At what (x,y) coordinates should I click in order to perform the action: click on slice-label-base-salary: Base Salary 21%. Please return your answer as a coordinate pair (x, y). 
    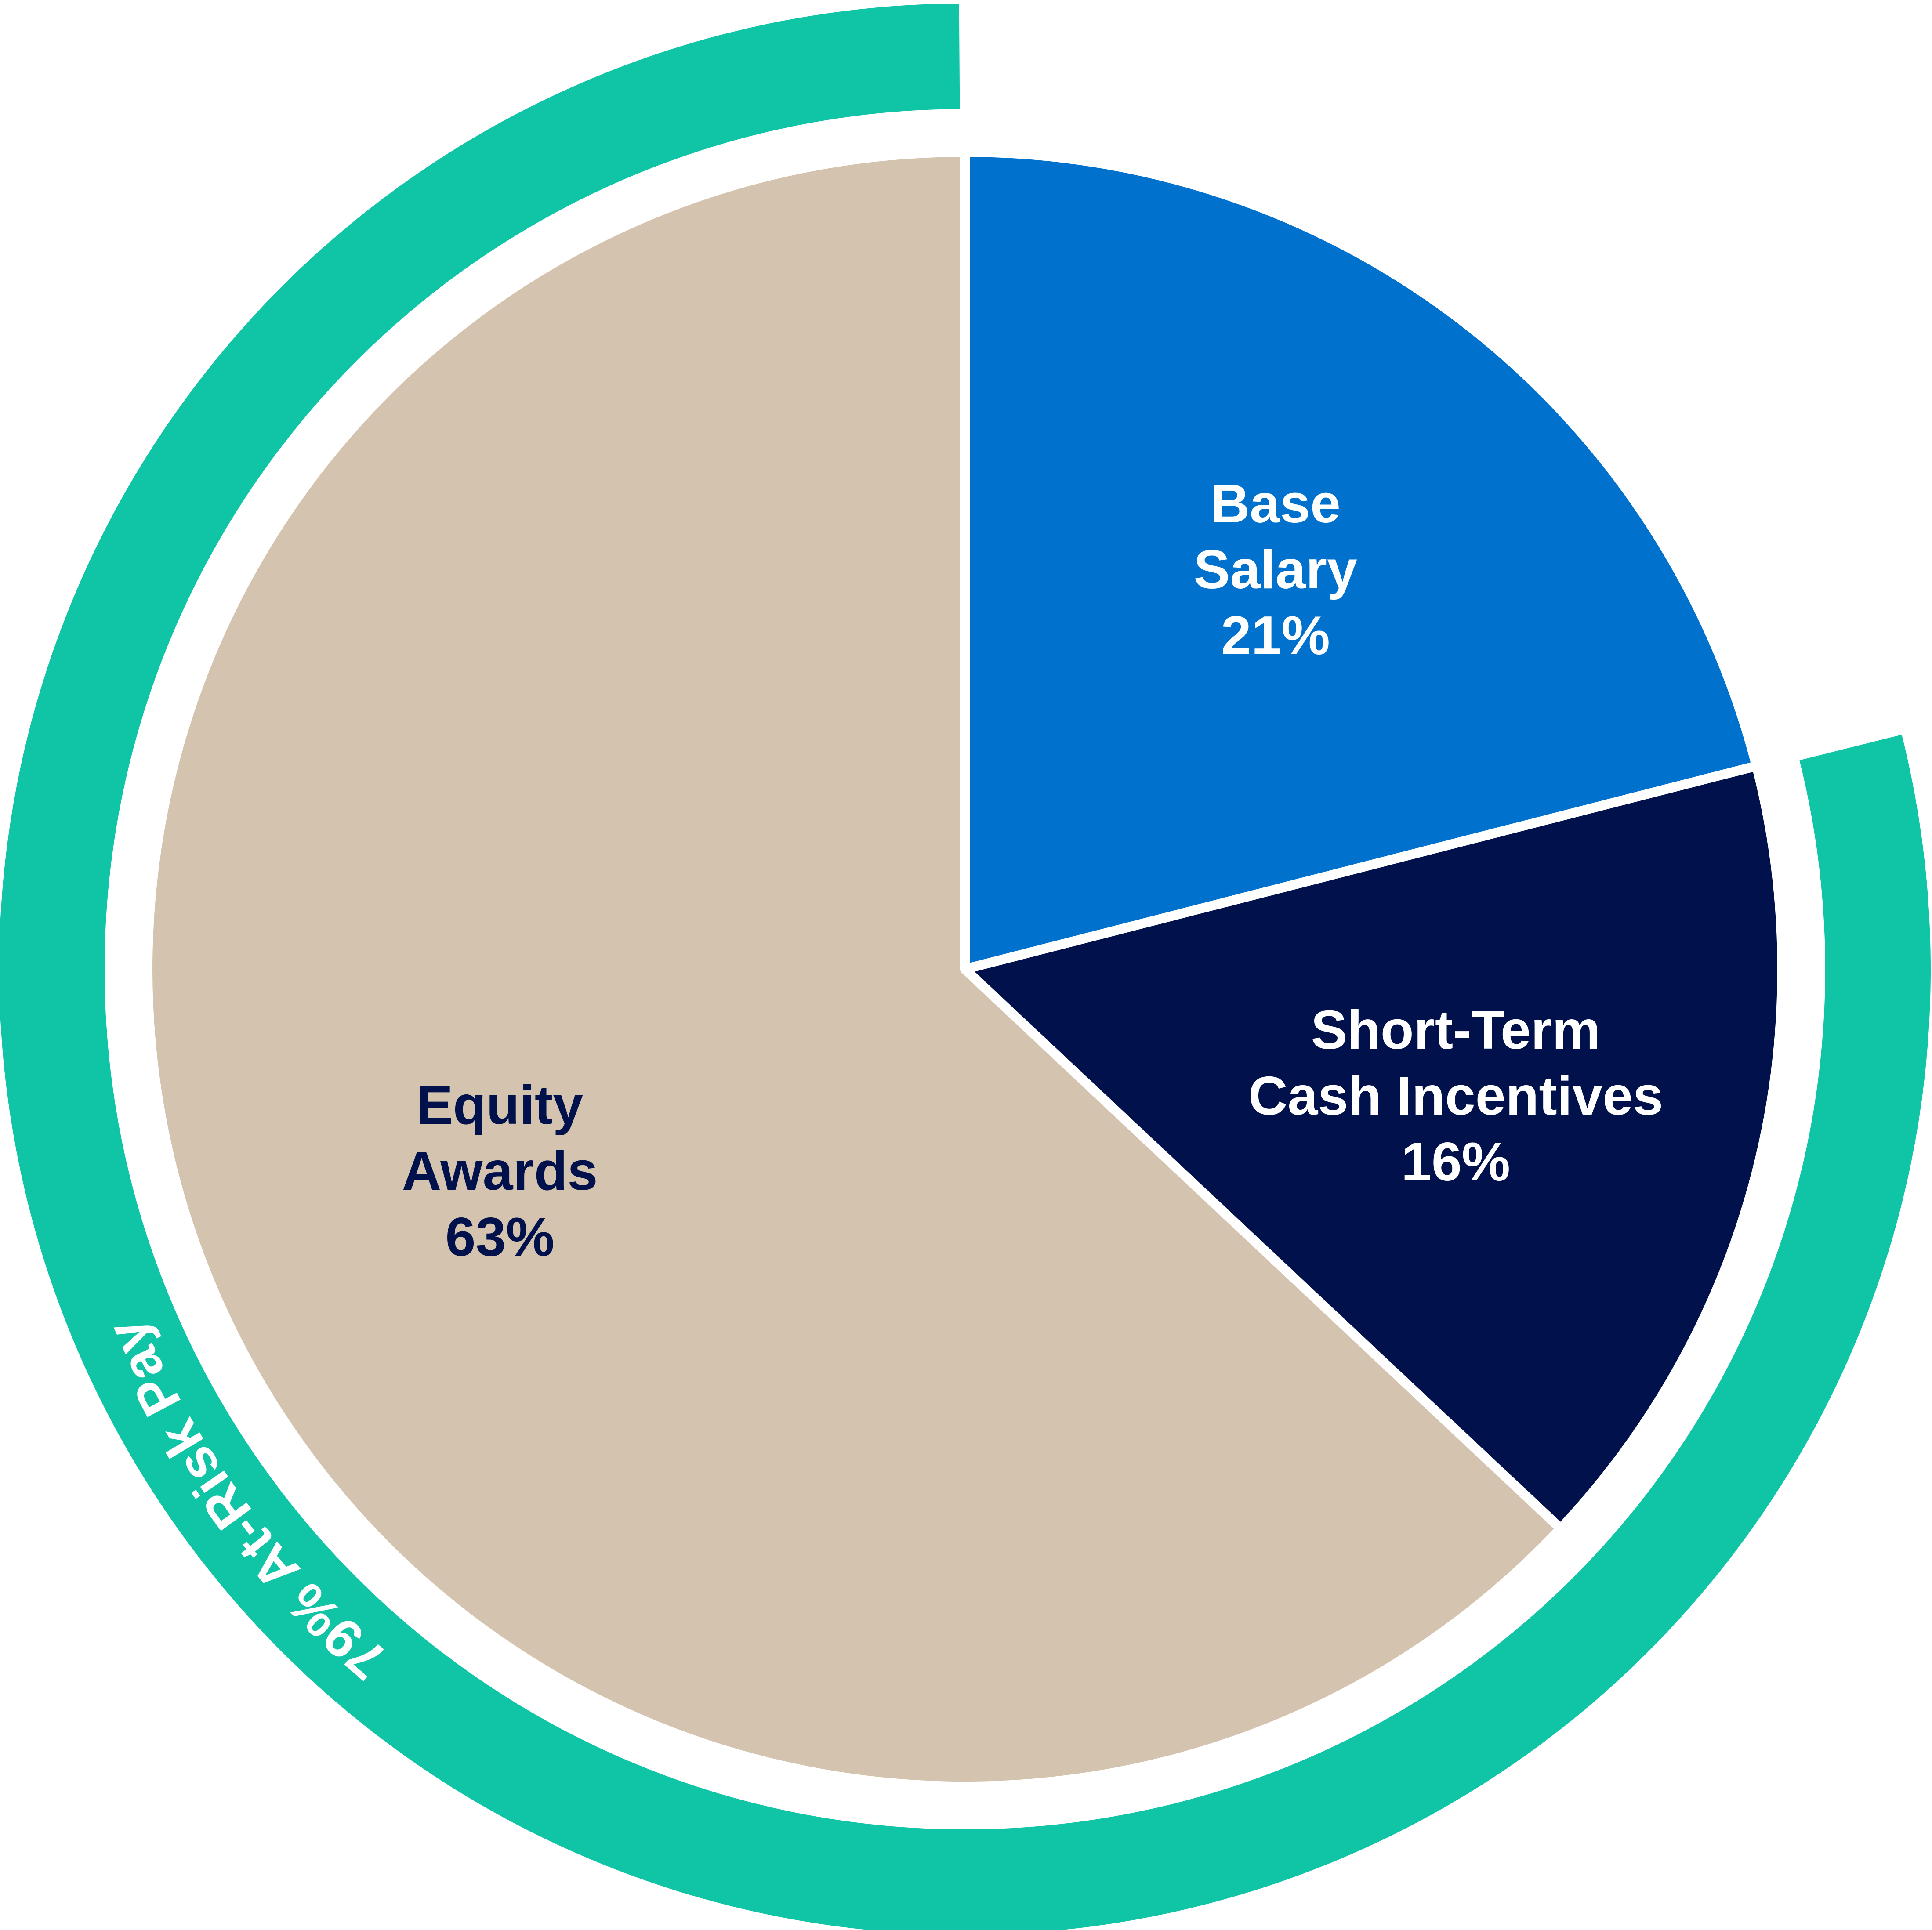
    Looking at the image, I should click on (1276, 570).